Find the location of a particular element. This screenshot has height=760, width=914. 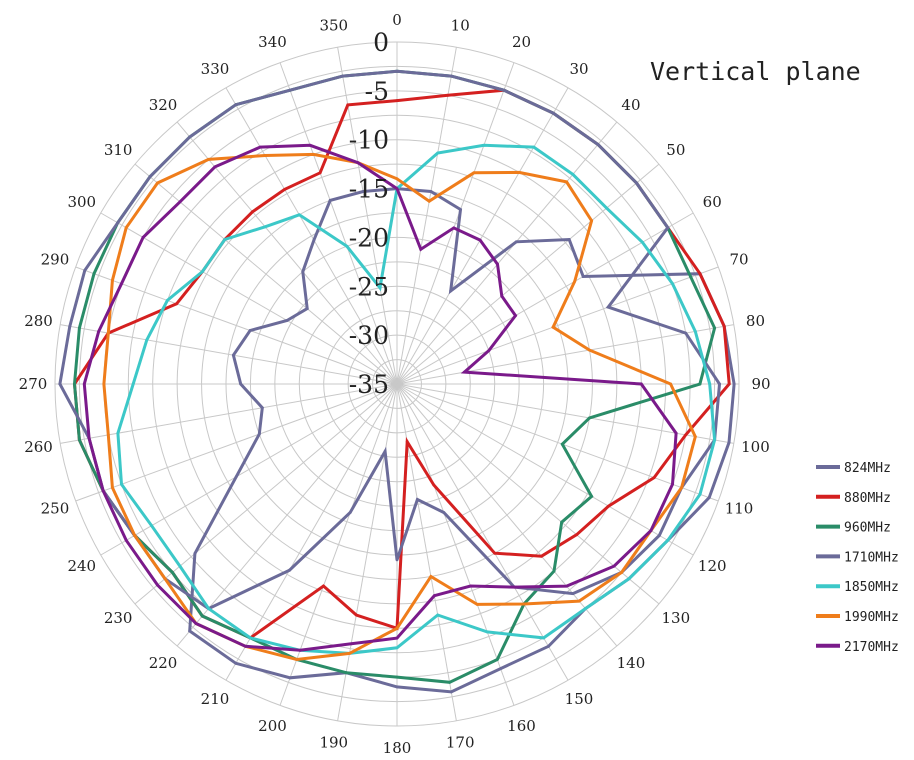

angle-tick-label: 290 is located at coordinates (55, 260).